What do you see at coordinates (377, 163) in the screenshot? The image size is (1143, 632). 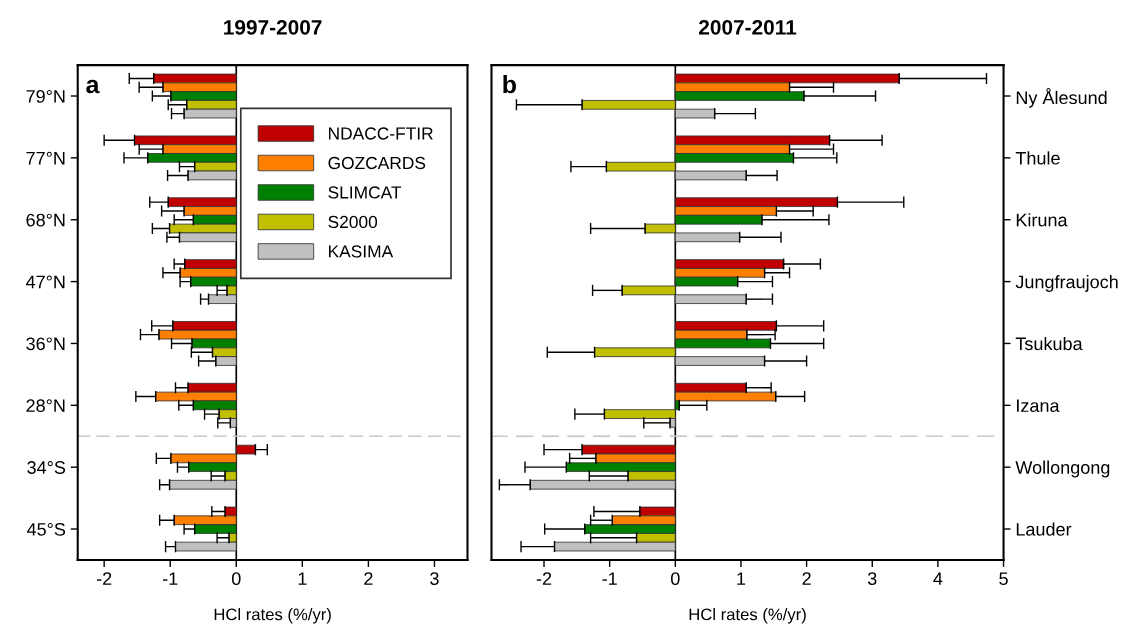 I see `legend-label: GOZCARDS` at bounding box center [377, 163].